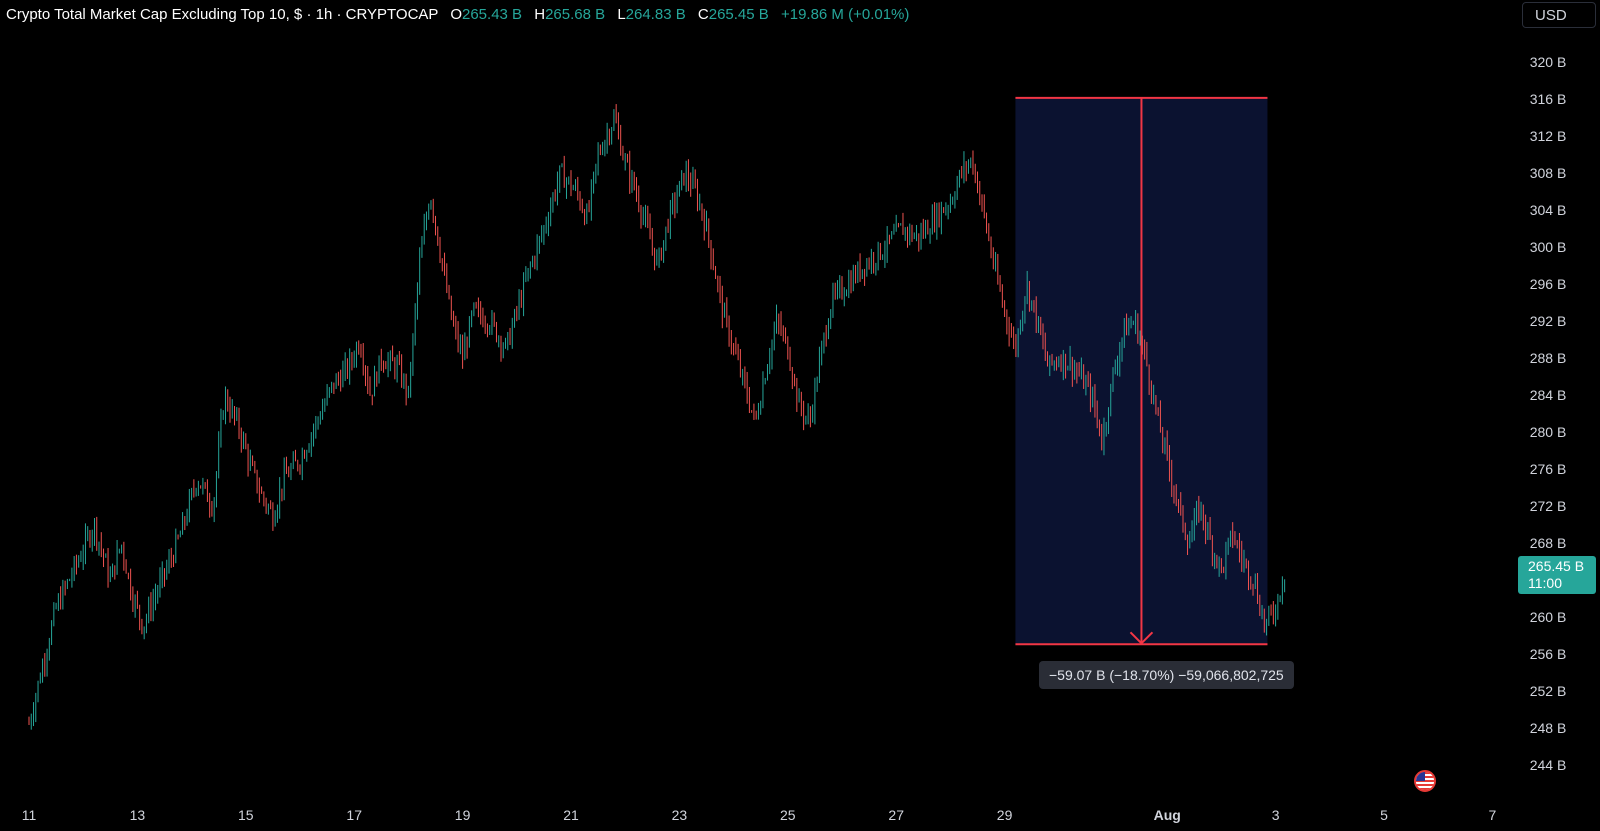 The width and height of the screenshot is (1600, 831). I want to click on y-tick-label: 276 B, so click(1548, 469).